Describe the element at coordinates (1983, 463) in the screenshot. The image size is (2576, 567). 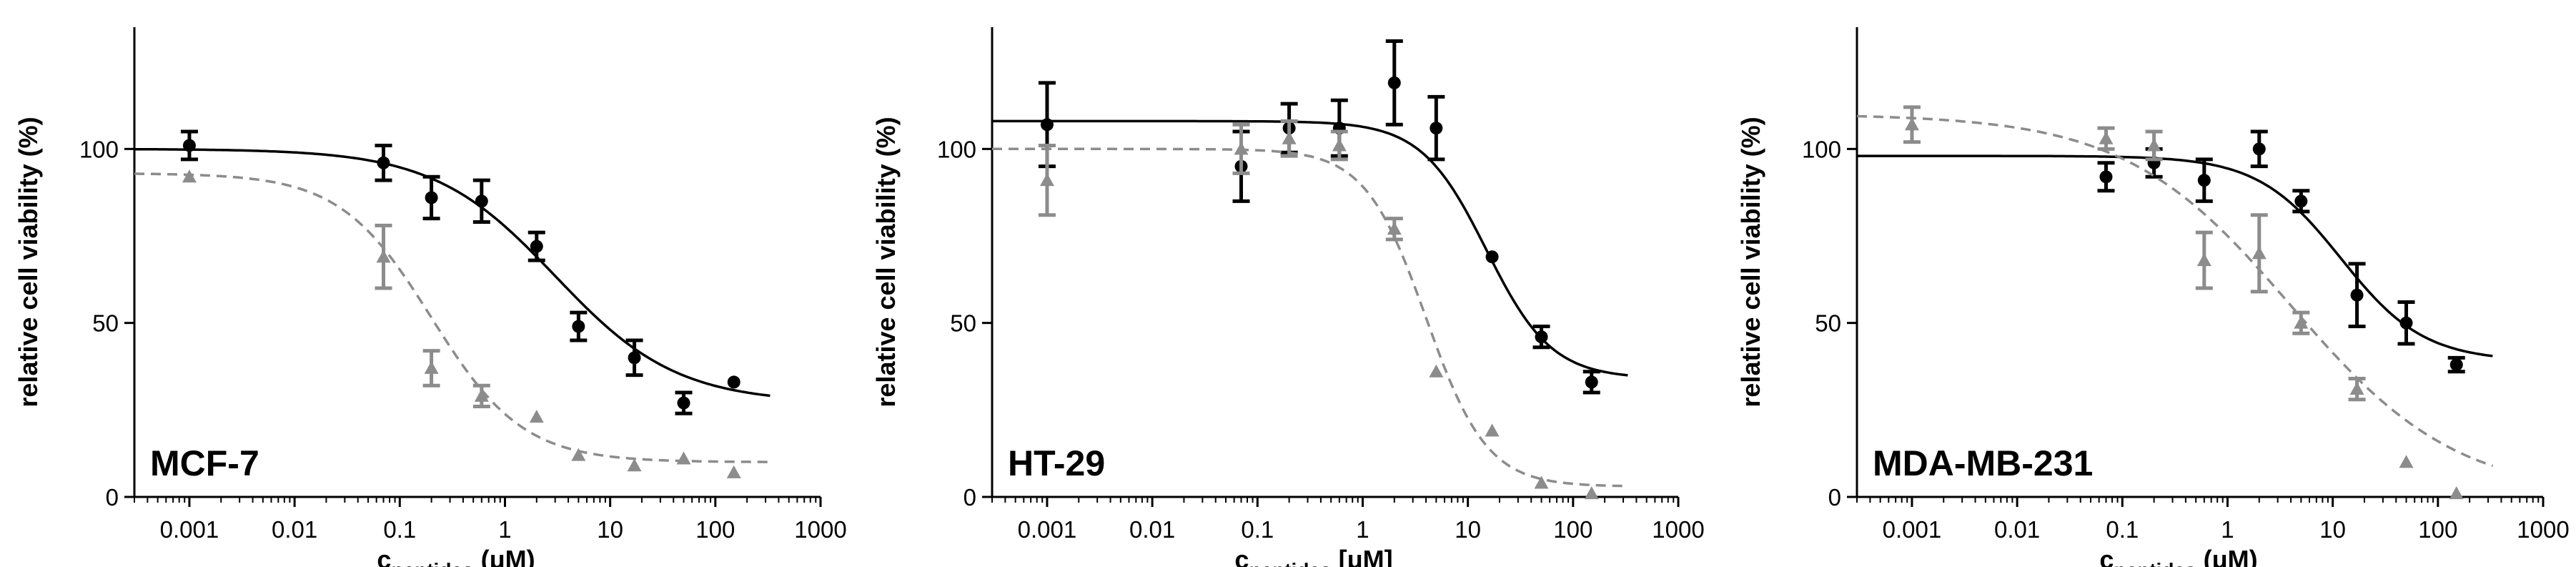
I see `cell-line-label: MDA-MB-231` at that location.